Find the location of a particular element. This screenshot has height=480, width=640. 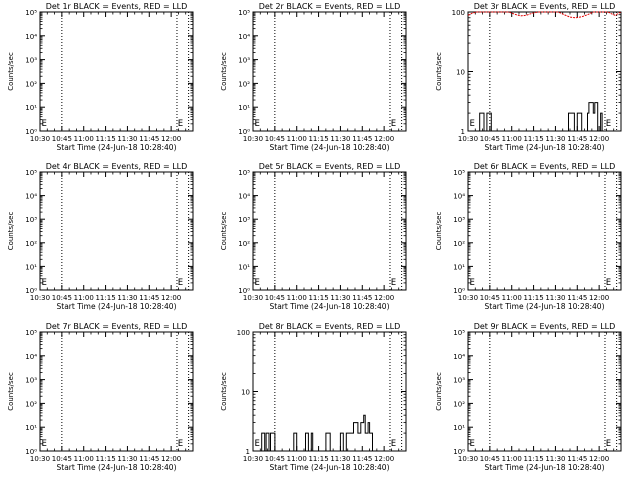

y-tick-label: 1 is located at coordinates (463, 132).